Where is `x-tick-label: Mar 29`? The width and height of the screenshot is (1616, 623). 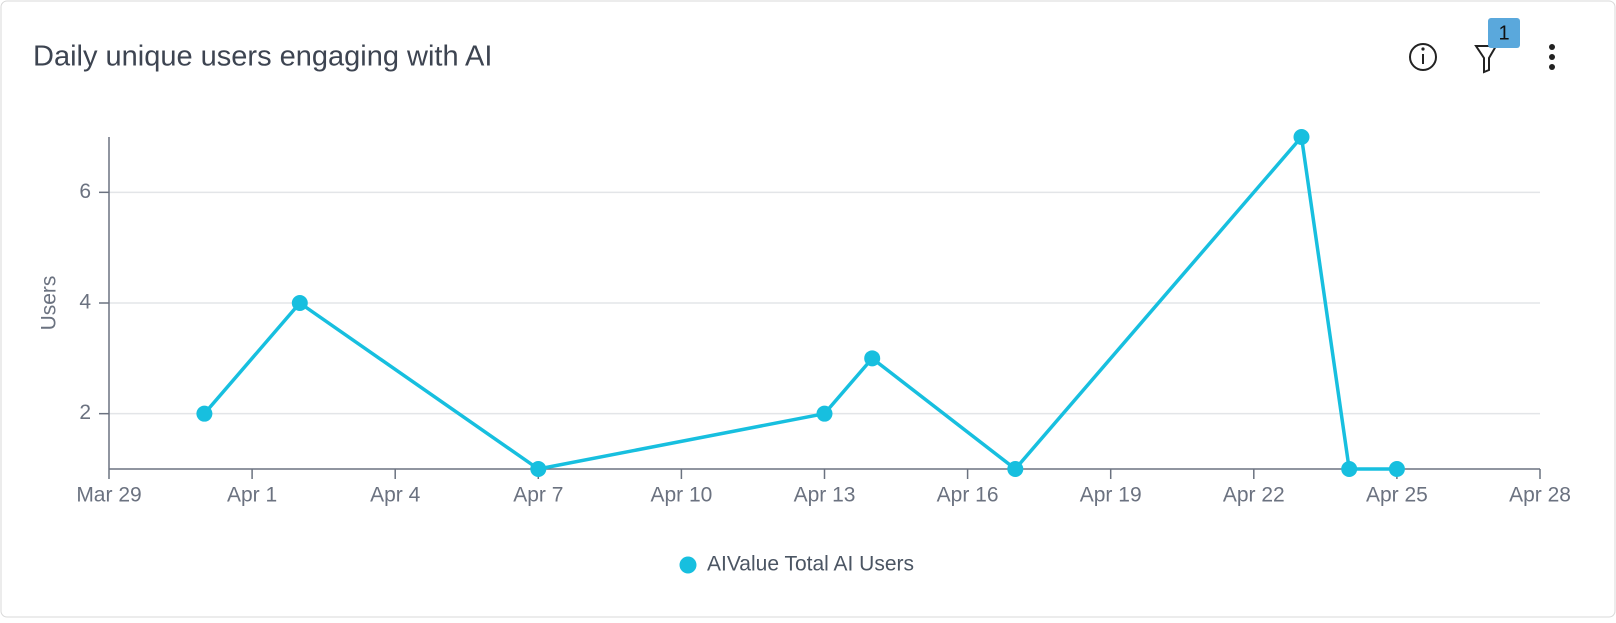
x-tick-label: Mar 29 is located at coordinates (108, 495).